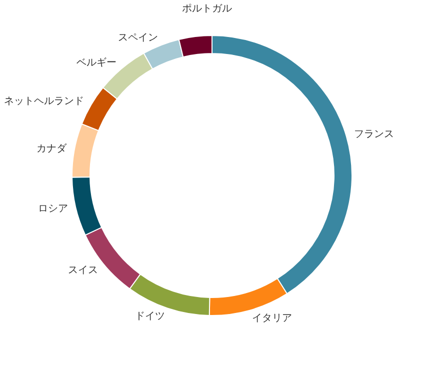  Describe the element at coordinates (83, 270) in the screenshot. I see `slice-label: スイス` at that location.